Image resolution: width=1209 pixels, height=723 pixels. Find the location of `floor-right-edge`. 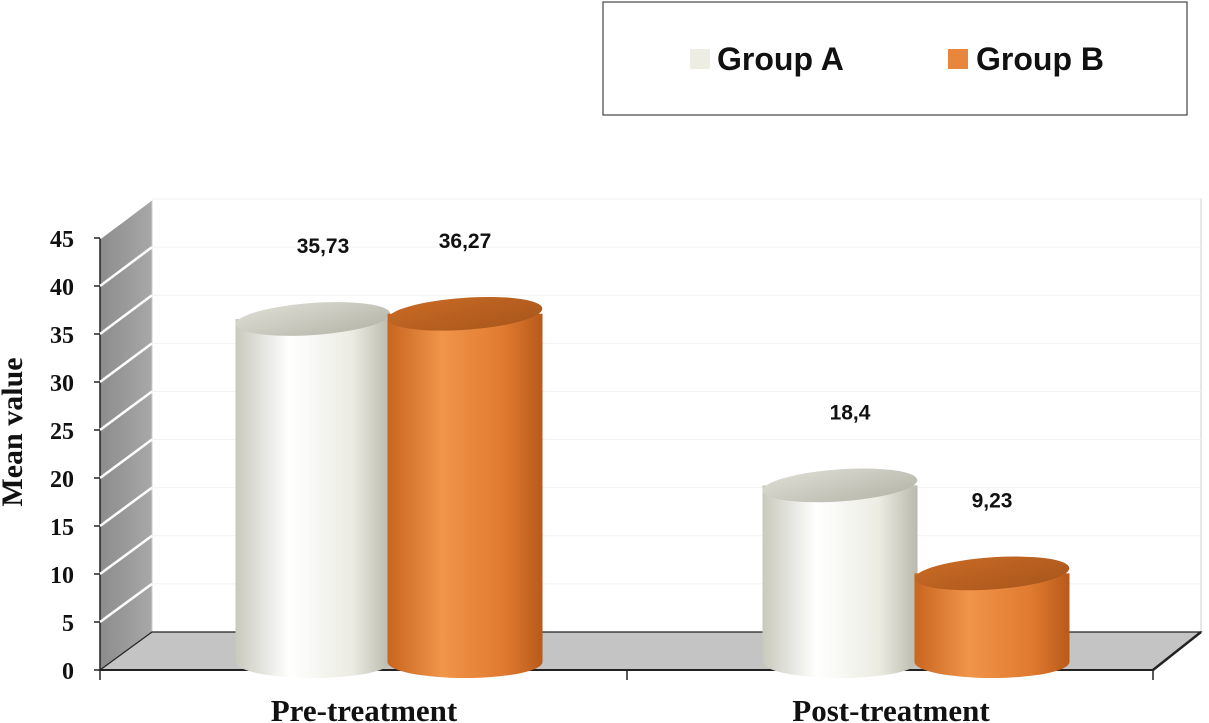

floor-right-edge is located at coordinates (1177, 651).